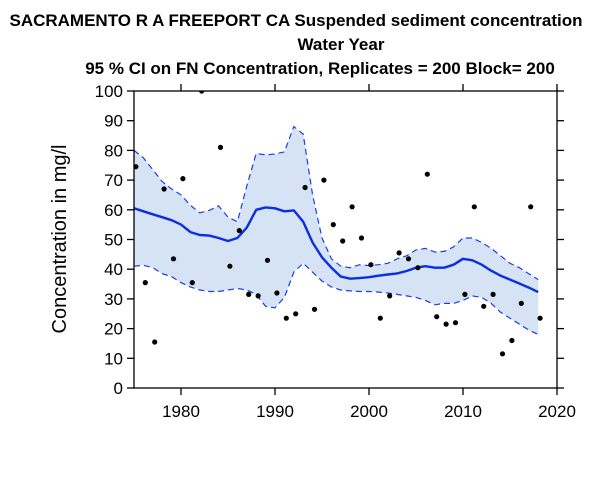  I want to click on y-tick-label: 60, so click(113, 210).